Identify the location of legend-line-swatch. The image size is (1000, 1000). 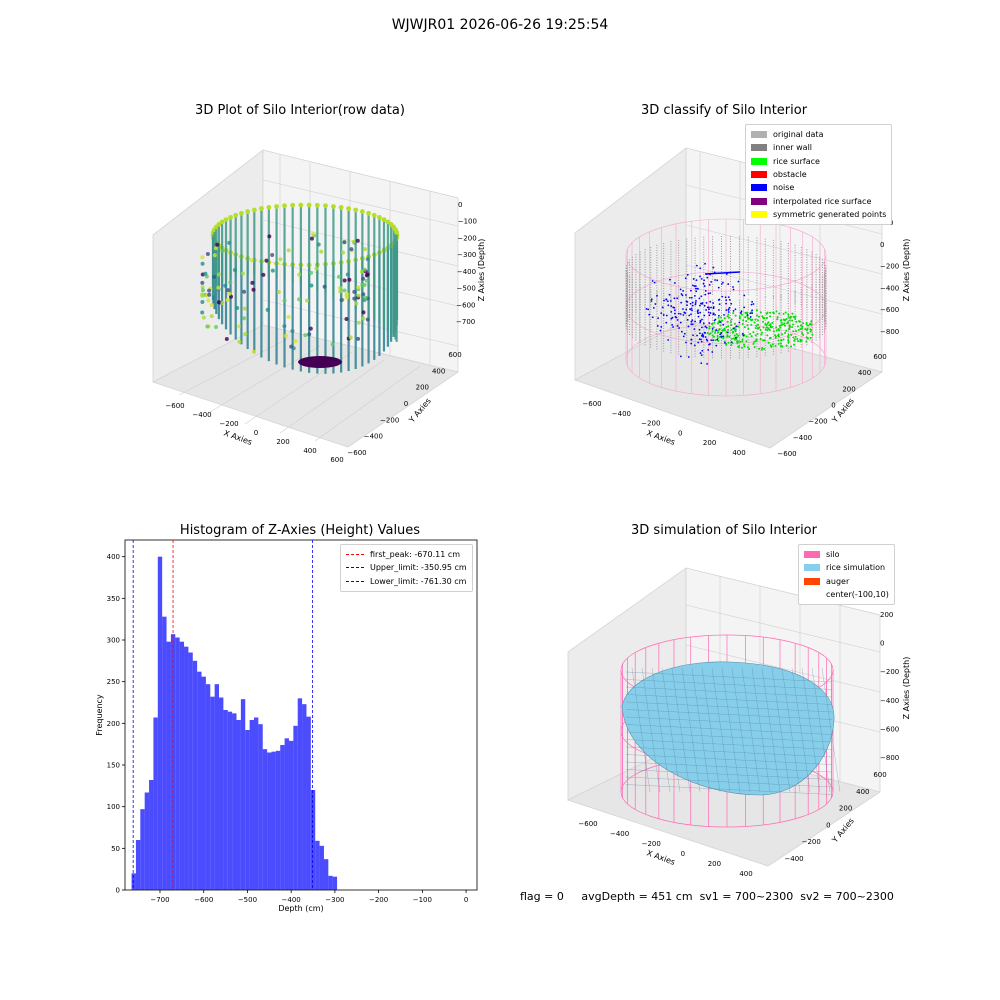
(355, 555).